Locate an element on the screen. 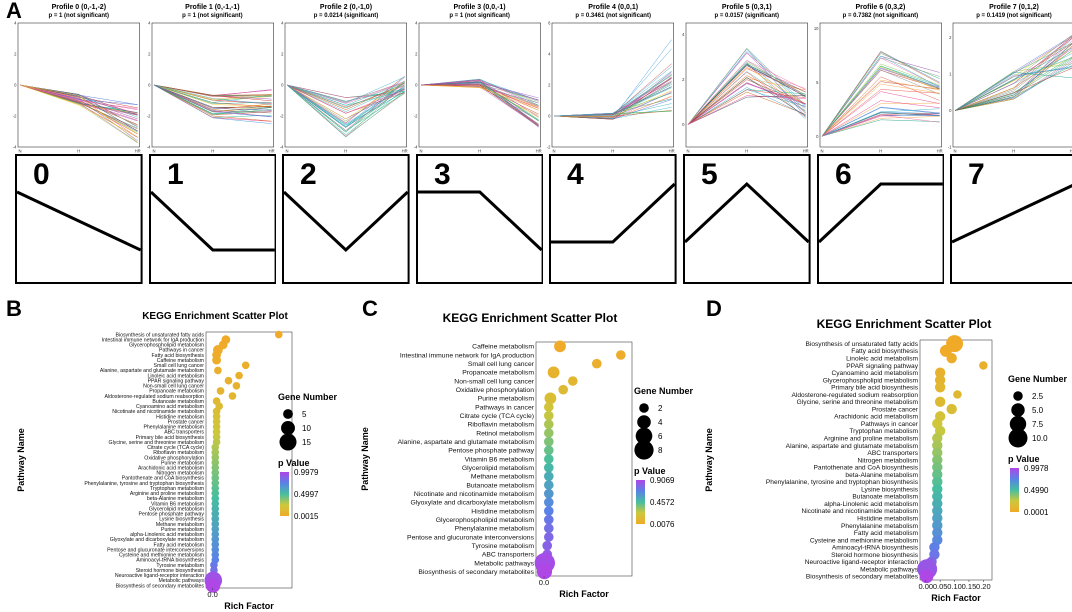 The width and height of the screenshot is (1072, 612). profile-pvalue: p = 0.7382 (not significant) is located at coordinates (880, 16).